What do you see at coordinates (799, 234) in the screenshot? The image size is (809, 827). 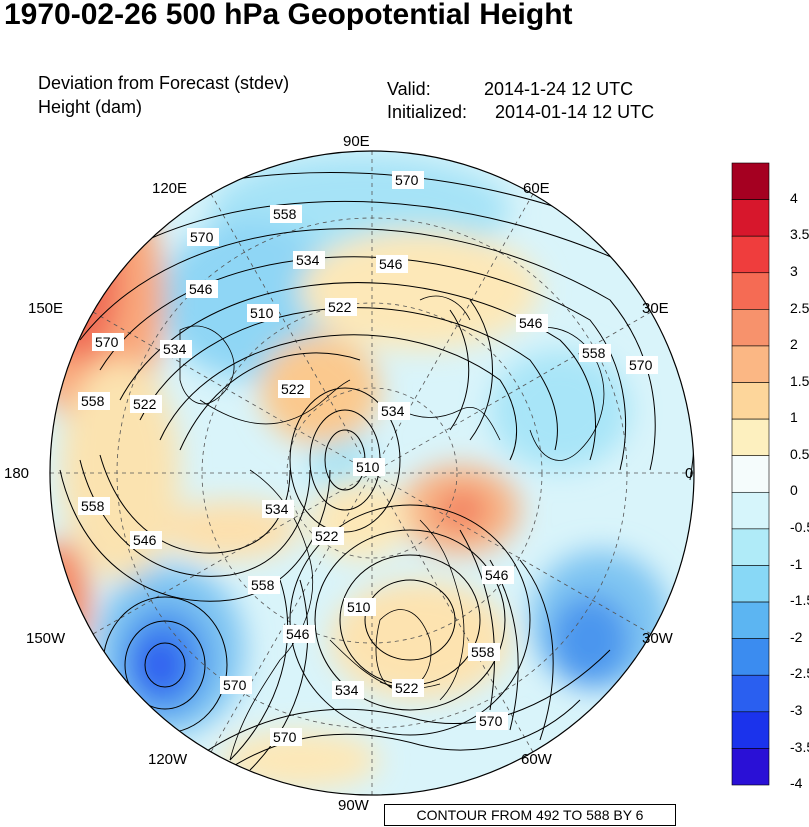 I see `colorbar-label: 3.5` at bounding box center [799, 234].